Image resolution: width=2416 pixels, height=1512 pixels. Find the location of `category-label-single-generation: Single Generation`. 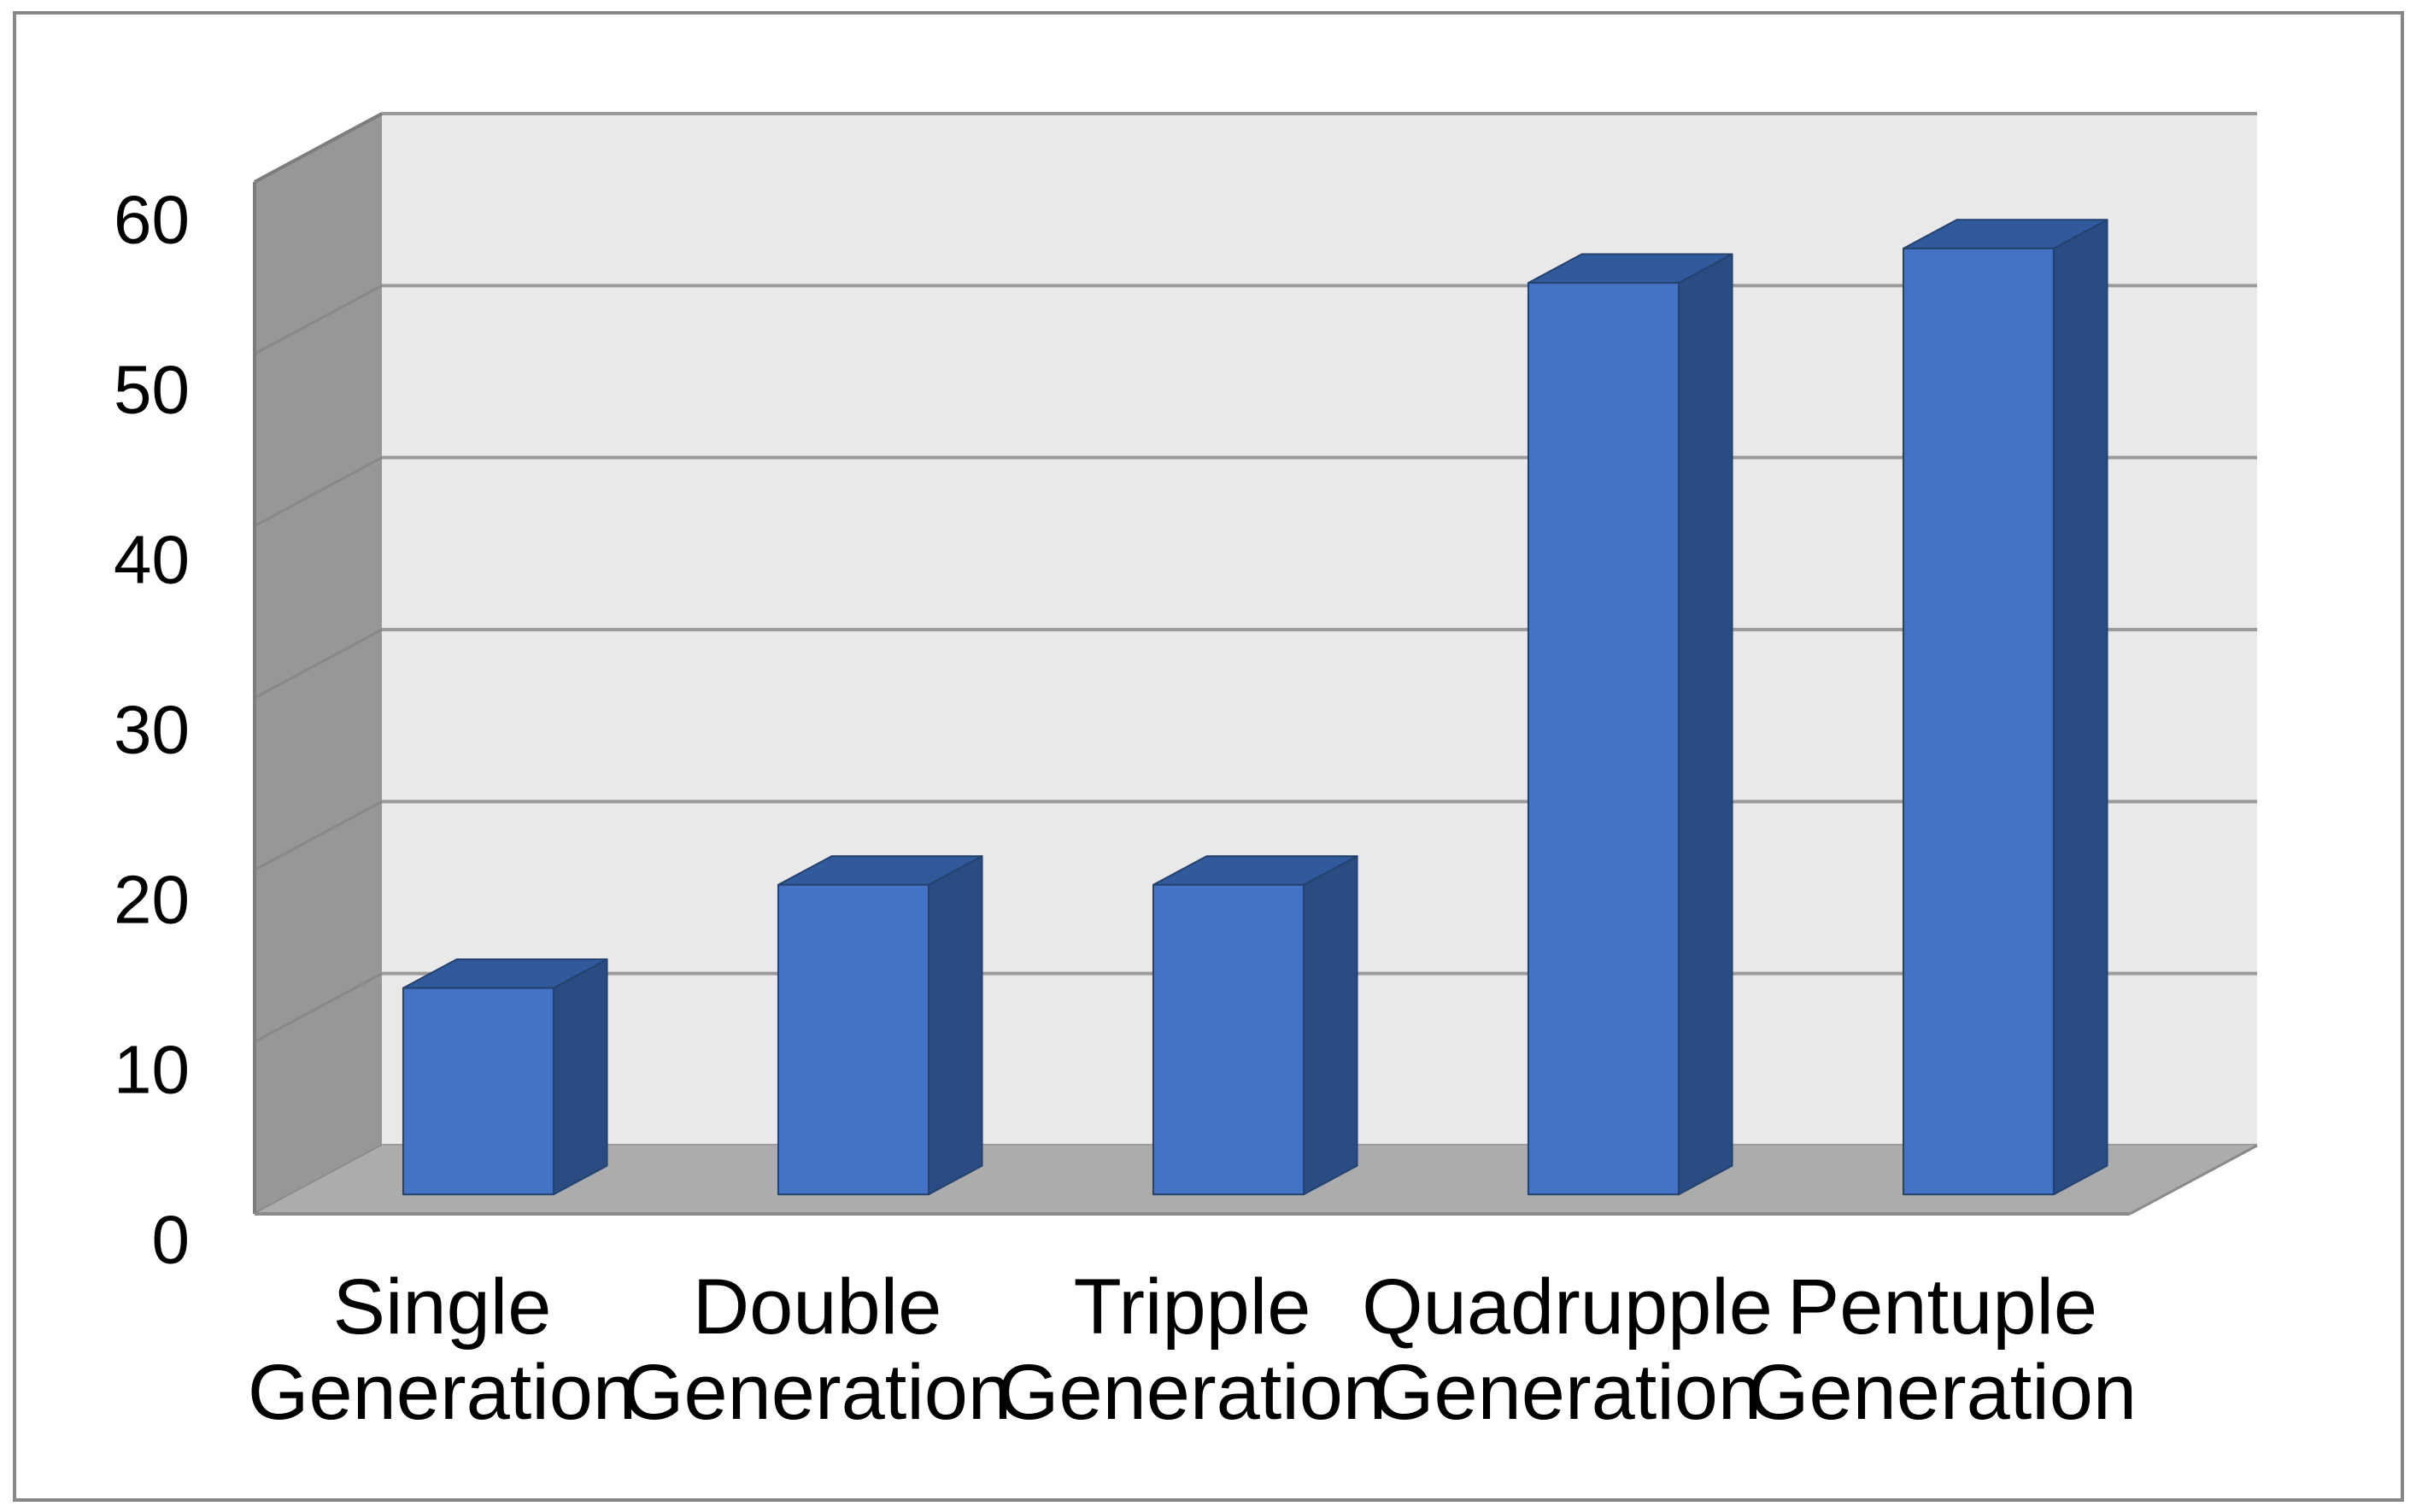

category-label-single-generation: Single Generation is located at coordinates (442, 1349).